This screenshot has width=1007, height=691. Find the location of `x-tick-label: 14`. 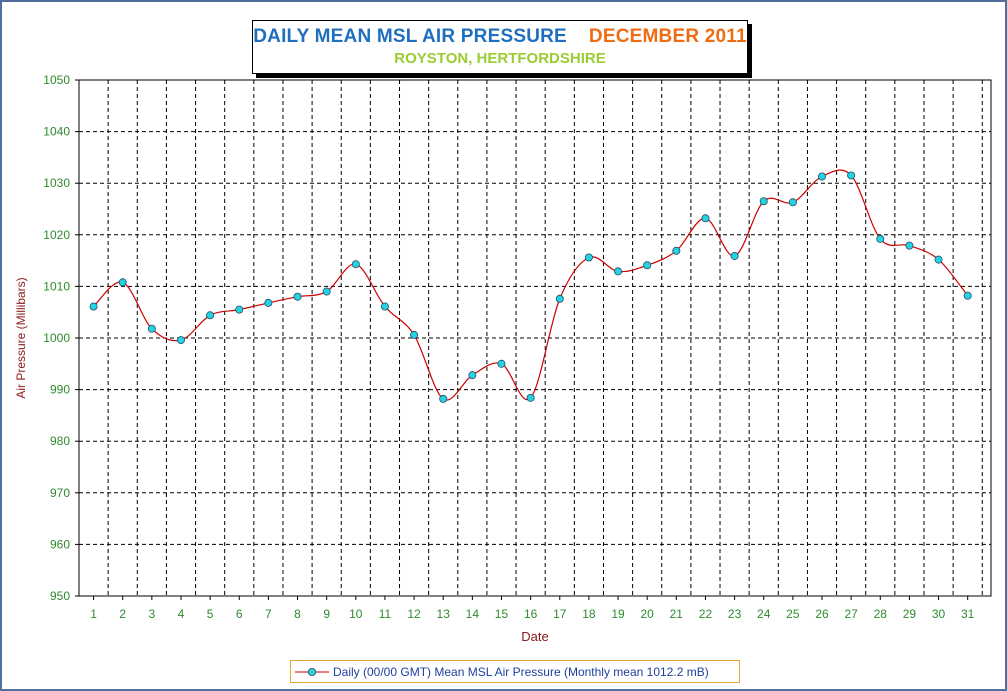

x-tick-label: 14 is located at coordinates (473, 614).